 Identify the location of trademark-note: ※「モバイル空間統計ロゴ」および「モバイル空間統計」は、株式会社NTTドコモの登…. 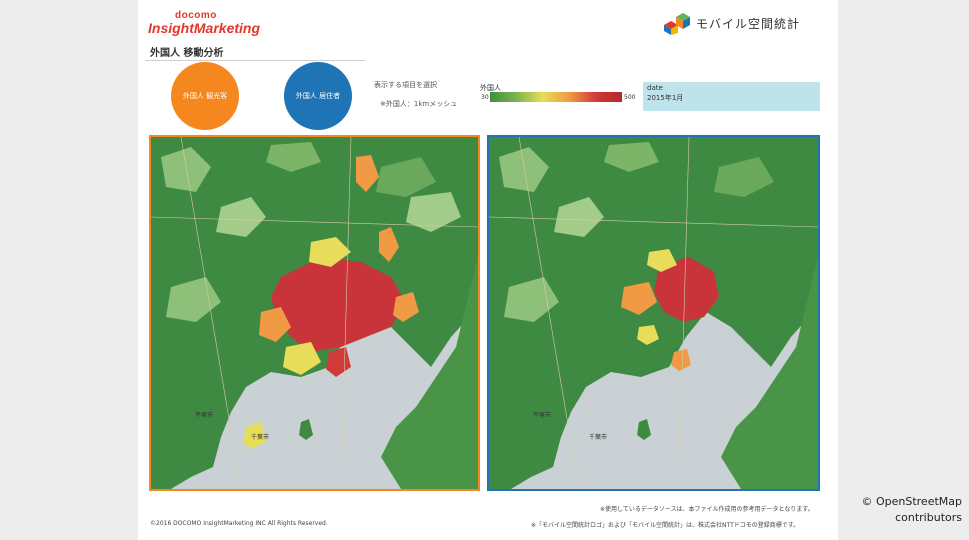
(665, 525).